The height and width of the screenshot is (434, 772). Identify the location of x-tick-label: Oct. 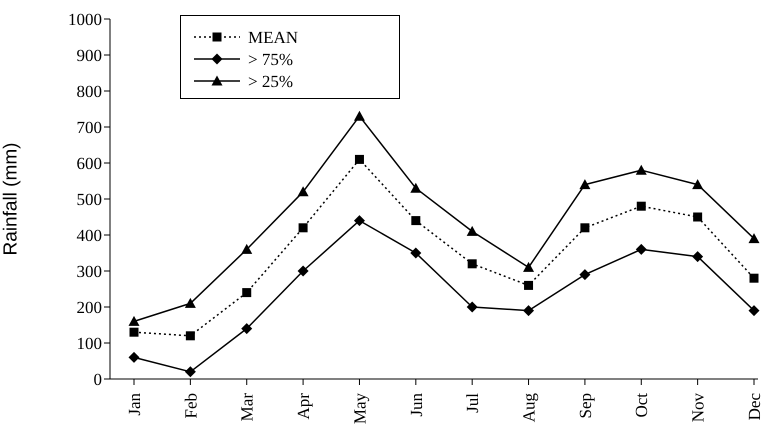
(642, 405).